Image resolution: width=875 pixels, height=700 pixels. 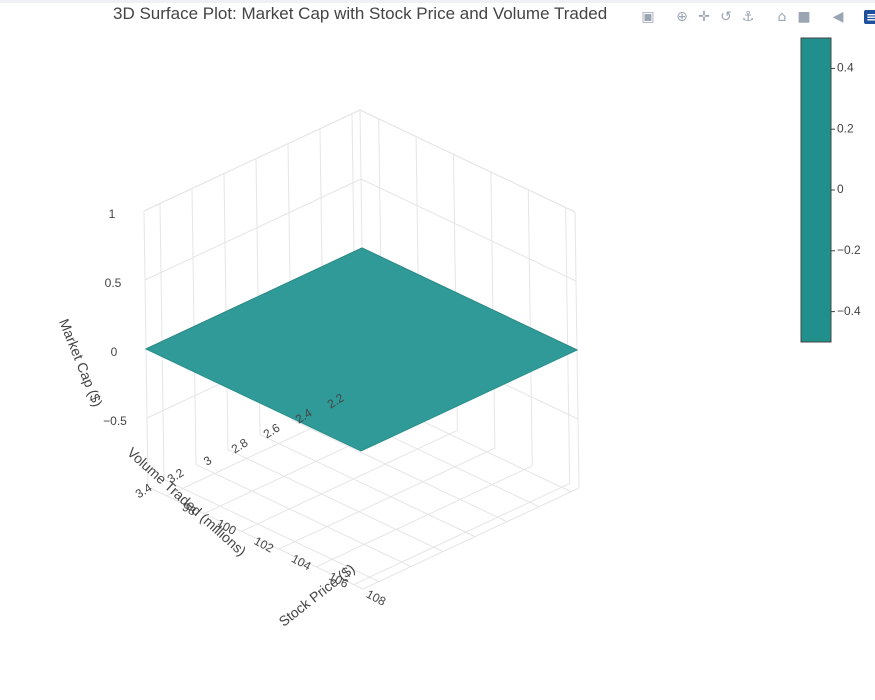 I want to click on x-tick-label: 104, so click(x=301, y=562).